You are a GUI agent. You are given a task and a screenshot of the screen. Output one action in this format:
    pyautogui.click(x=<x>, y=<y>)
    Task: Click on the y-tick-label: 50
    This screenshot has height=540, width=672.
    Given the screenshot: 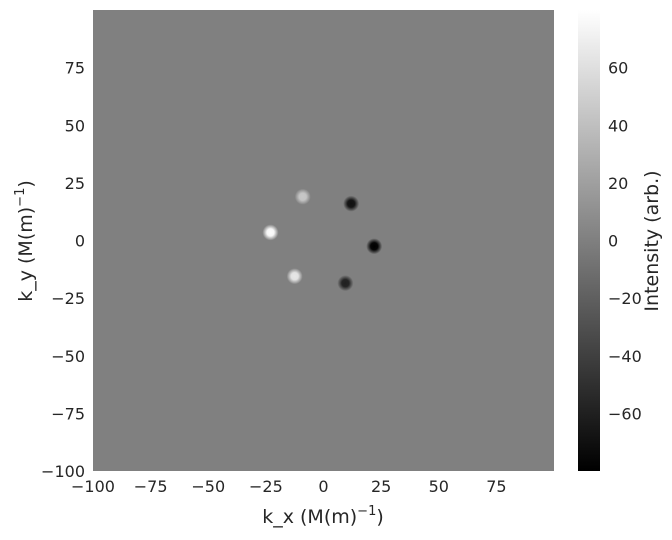 What is the action you would take?
    pyautogui.click(x=75, y=125)
    